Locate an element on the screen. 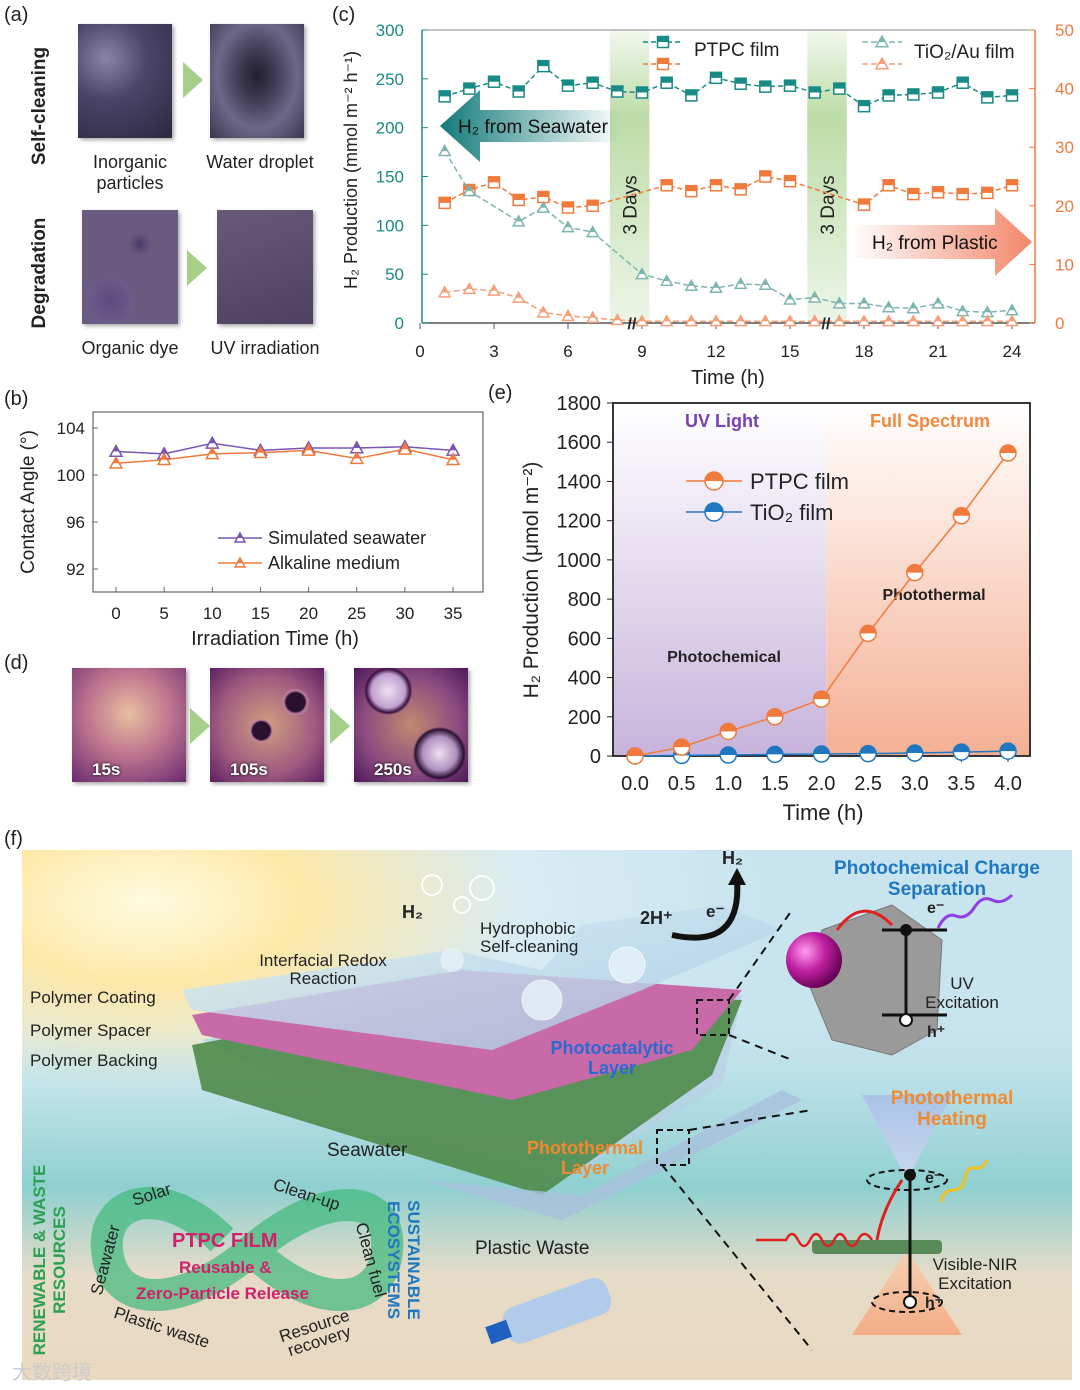  y-axis-title: Contact Angle (°) is located at coordinates (28, 502).